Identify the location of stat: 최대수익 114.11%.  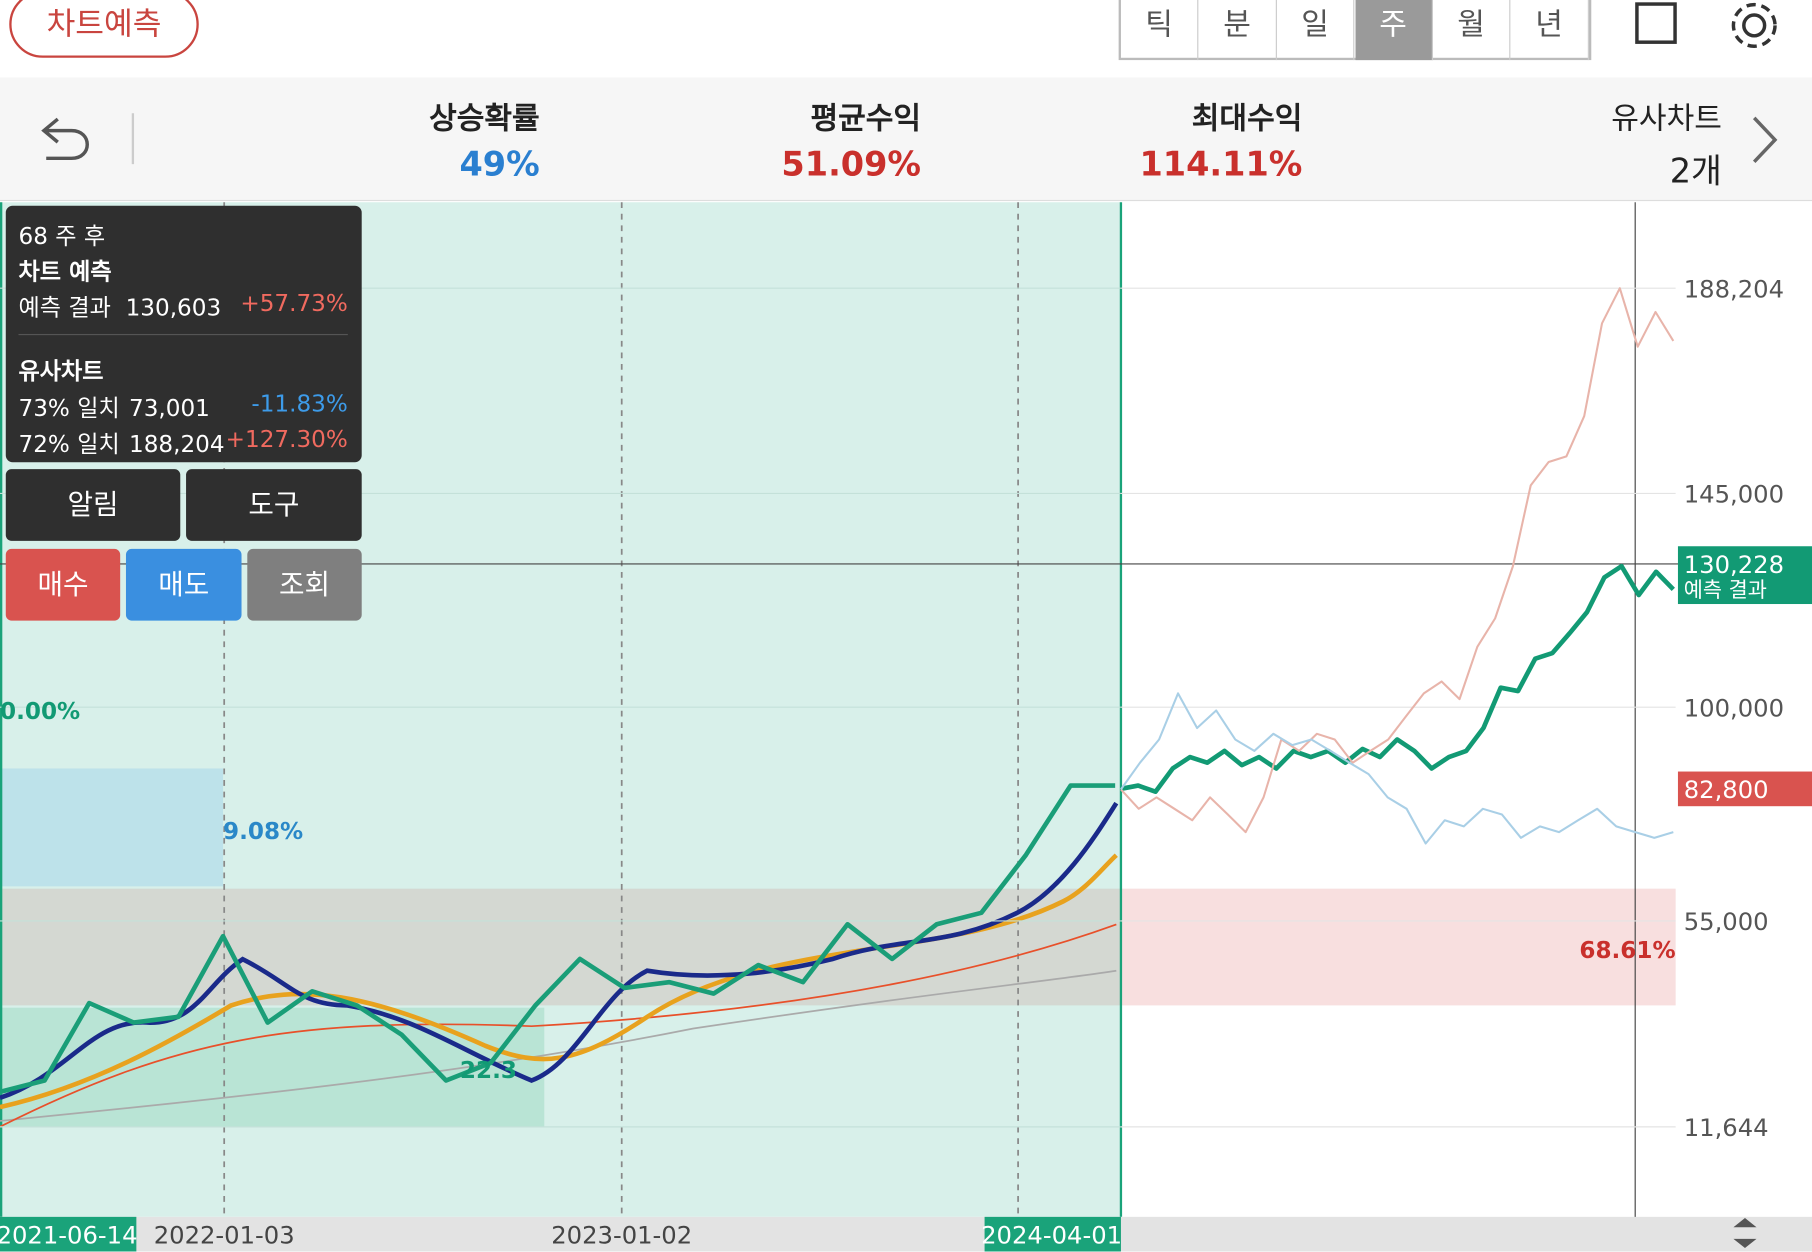
(1220, 139).